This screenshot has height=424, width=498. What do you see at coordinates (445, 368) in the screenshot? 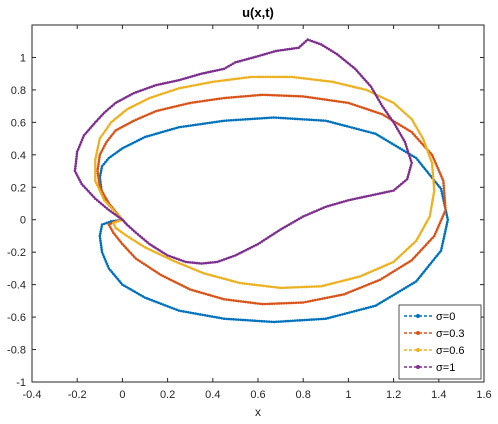
I see `legend-label: σ=1` at bounding box center [445, 368].